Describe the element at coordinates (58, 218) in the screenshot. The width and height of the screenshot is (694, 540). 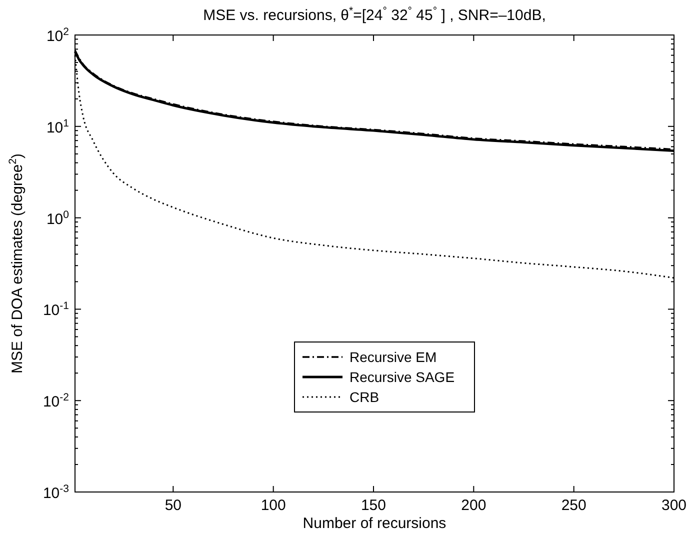
I see `y-tick-label: 10$^{0}$` at that location.